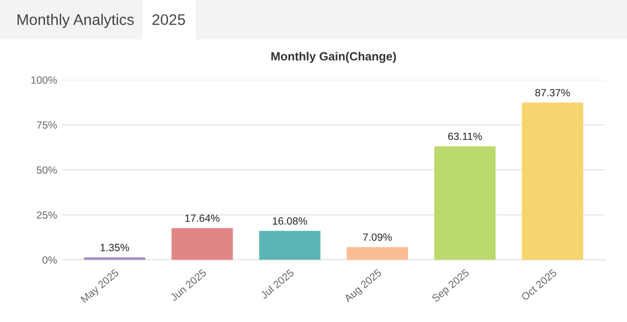 The image size is (627, 322). What do you see at coordinates (202, 218) in the screenshot?
I see `data-label: 17.64%` at bounding box center [202, 218].